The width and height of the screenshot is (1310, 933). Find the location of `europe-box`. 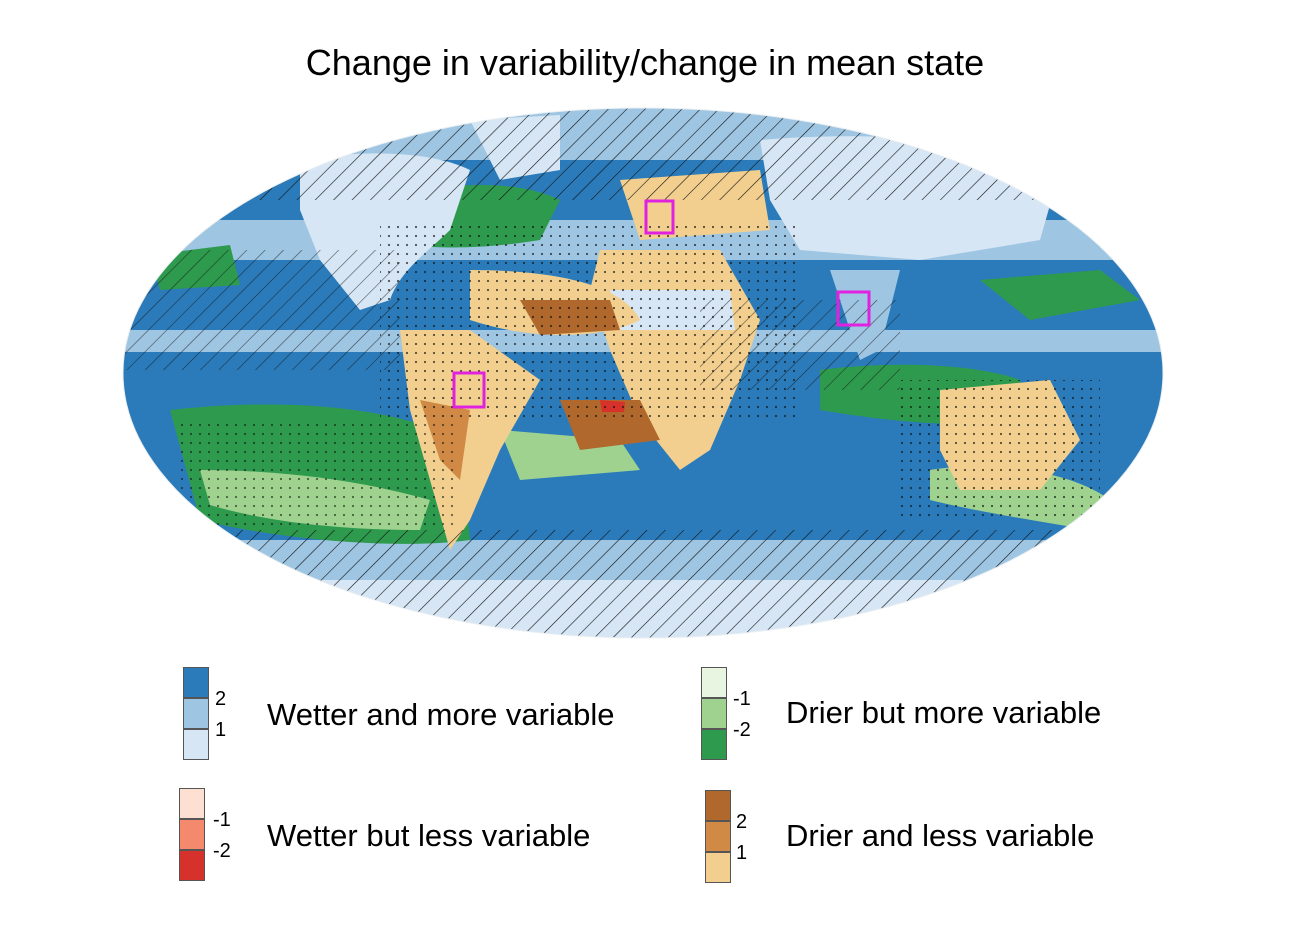

europe-box is located at coordinates (659, 217).